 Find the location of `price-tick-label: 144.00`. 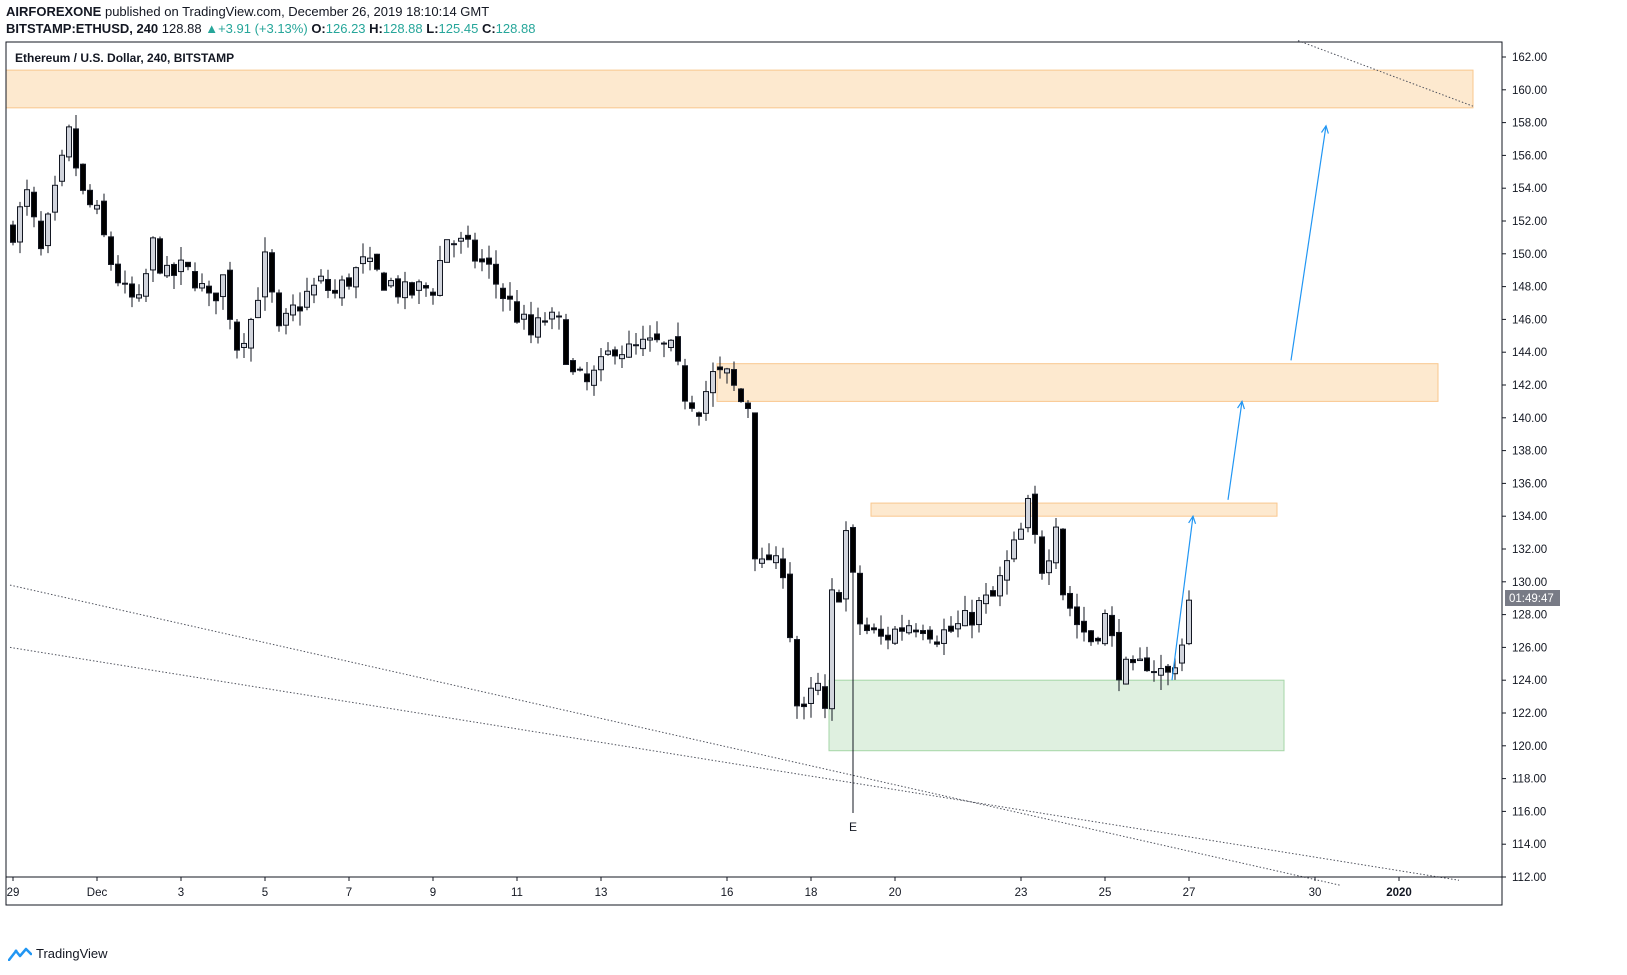

price-tick-label: 144.00 is located at coordinates (1529, 353).